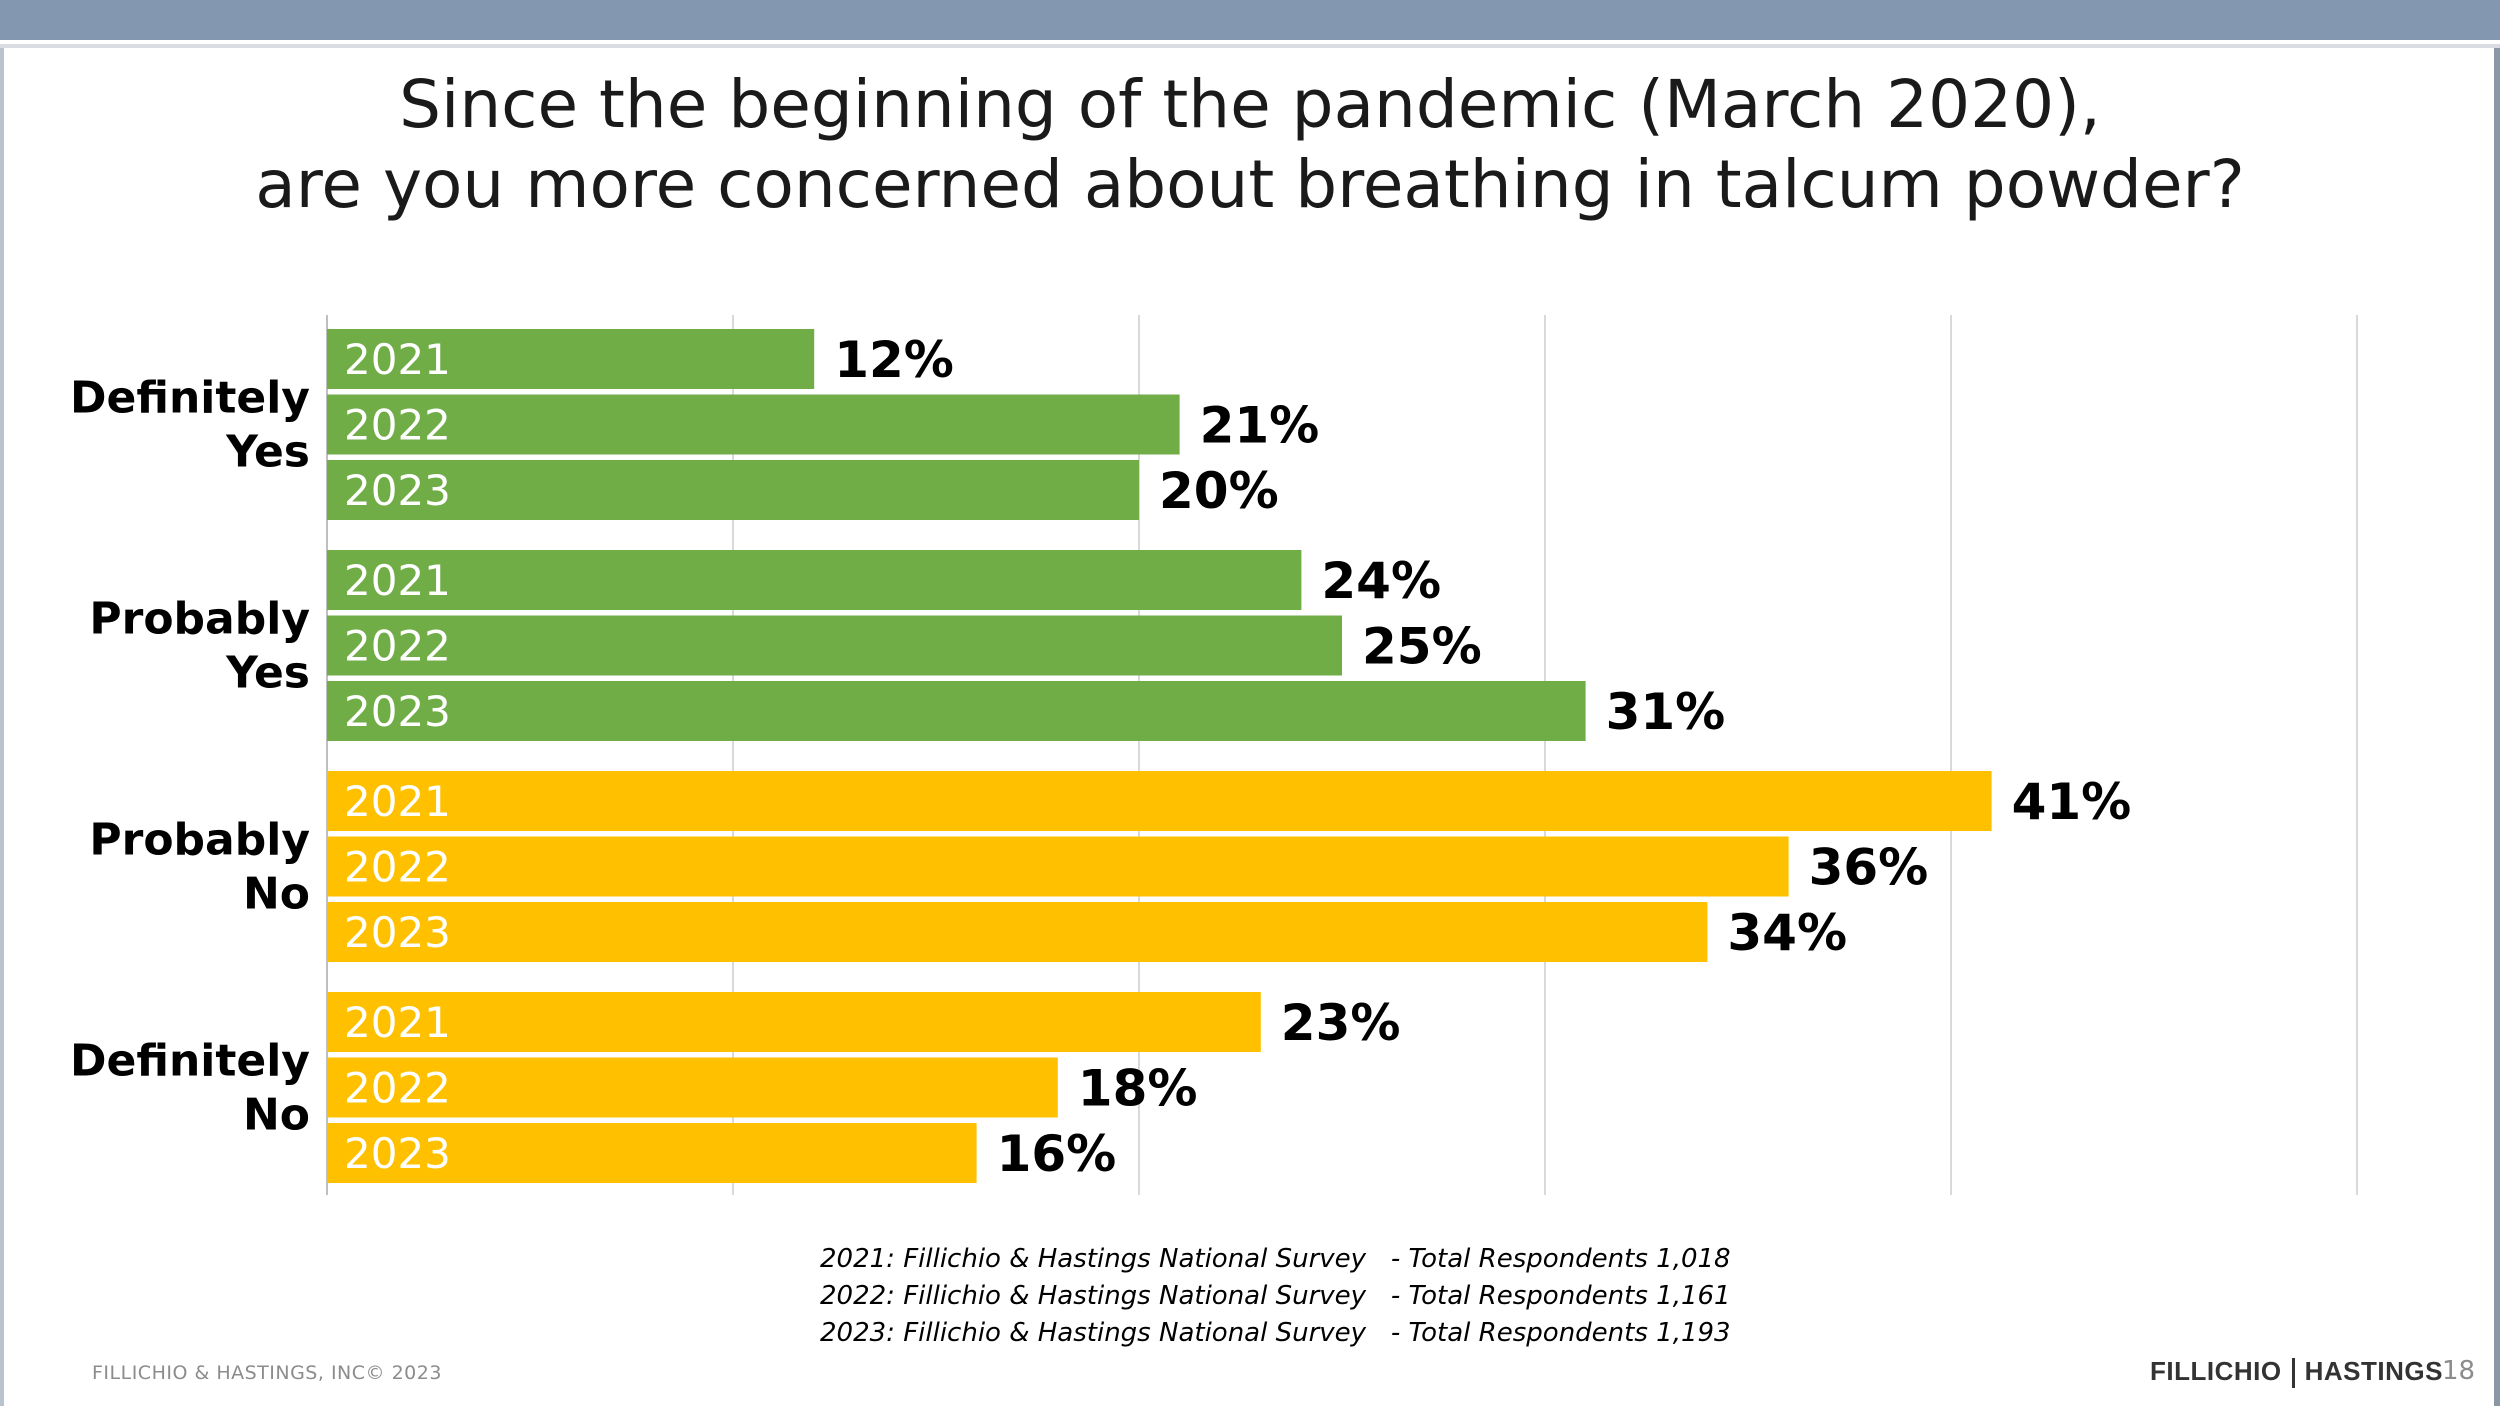 This screenshot has height=1406, width=2500. What do you see at coordinates (190, 398) in the screenshot?
I see `category-label-0-line-0: Definitely` at bounding box center [190, 398].